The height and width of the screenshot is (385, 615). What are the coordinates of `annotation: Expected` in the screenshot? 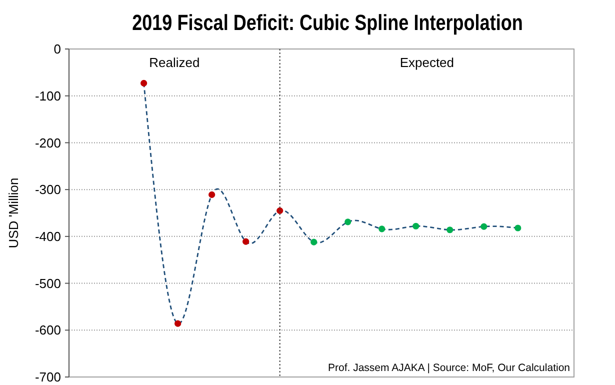 It's located at (427, 62).